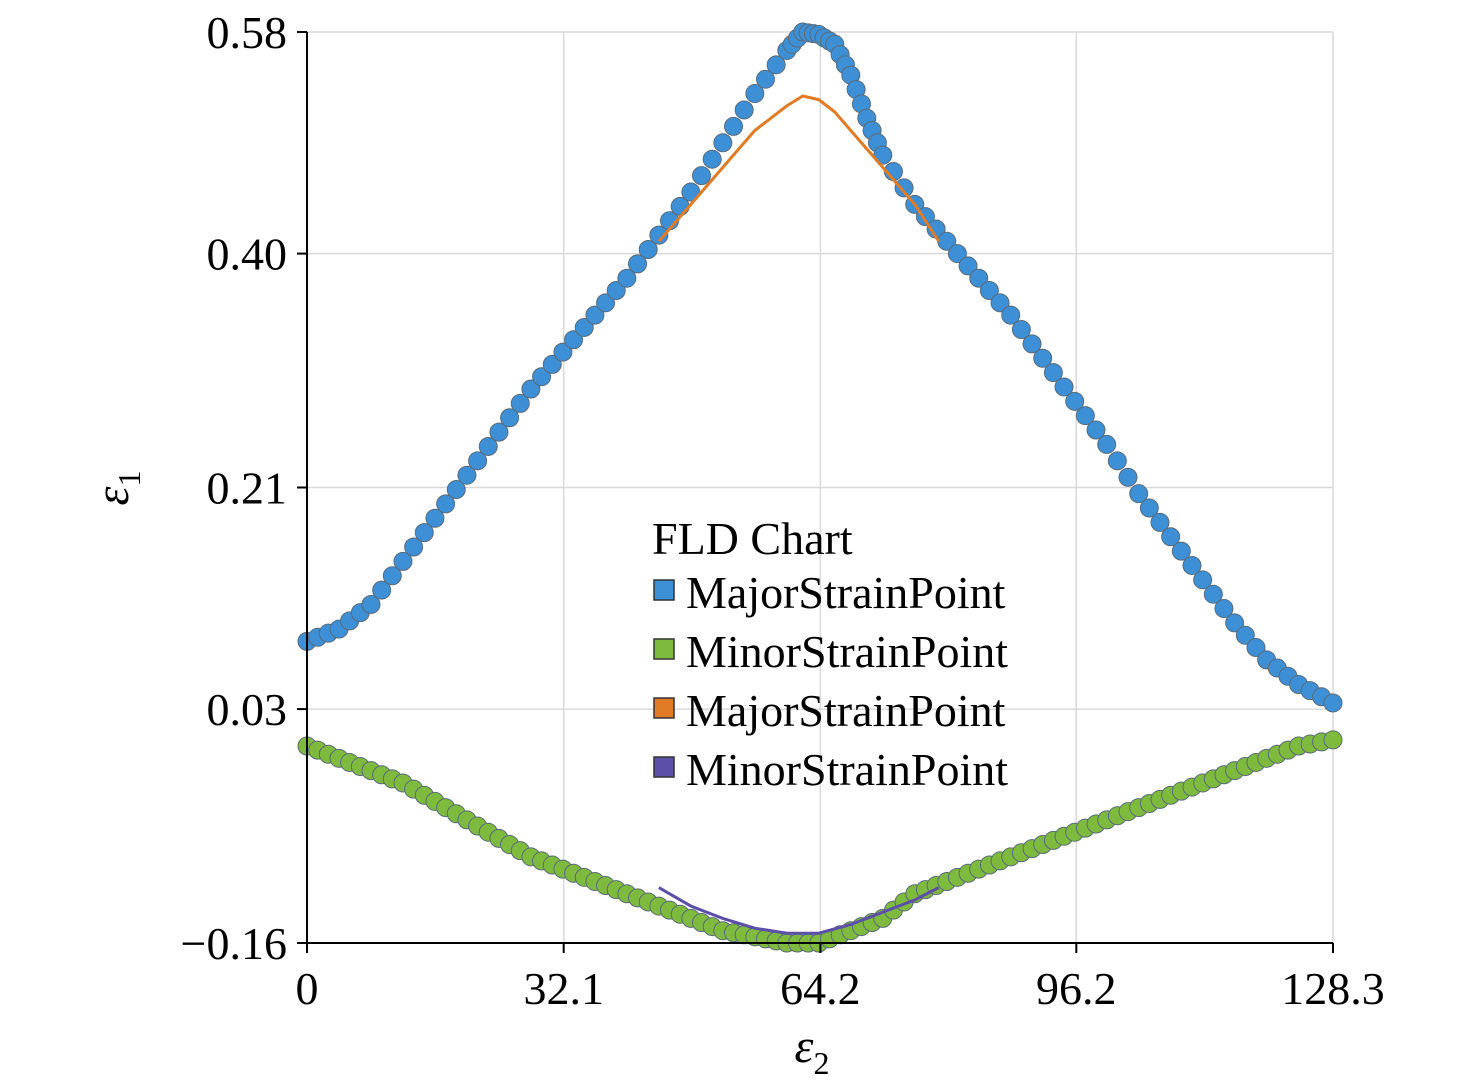 The image size is (1476, 1083). Describe the element at coordinates (247, 32) in the screenshot. I see `y-tick-label: 0.58` at that location.